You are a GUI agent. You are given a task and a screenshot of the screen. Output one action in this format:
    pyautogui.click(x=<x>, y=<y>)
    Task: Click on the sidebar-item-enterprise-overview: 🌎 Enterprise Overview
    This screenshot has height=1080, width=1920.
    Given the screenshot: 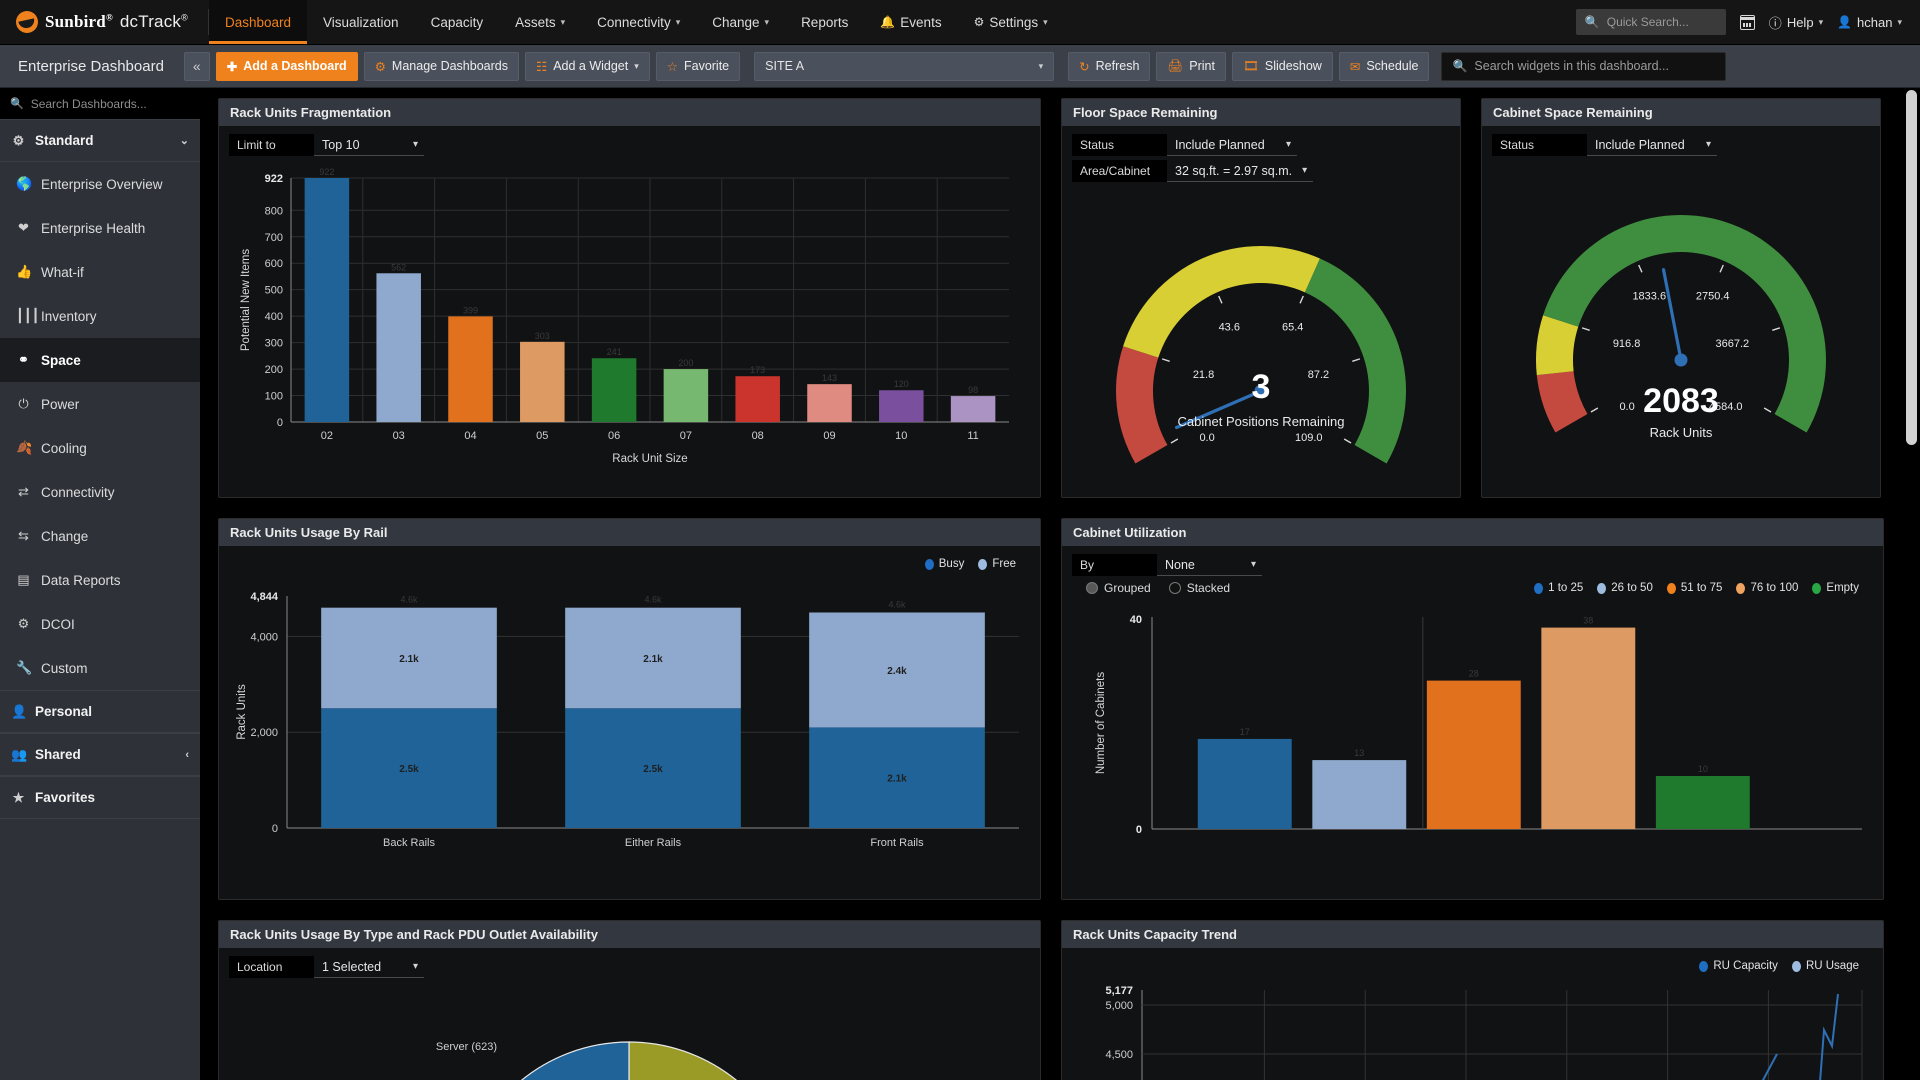 What is the action you would take?
    pyautogui.click(x=89, y=184)
    